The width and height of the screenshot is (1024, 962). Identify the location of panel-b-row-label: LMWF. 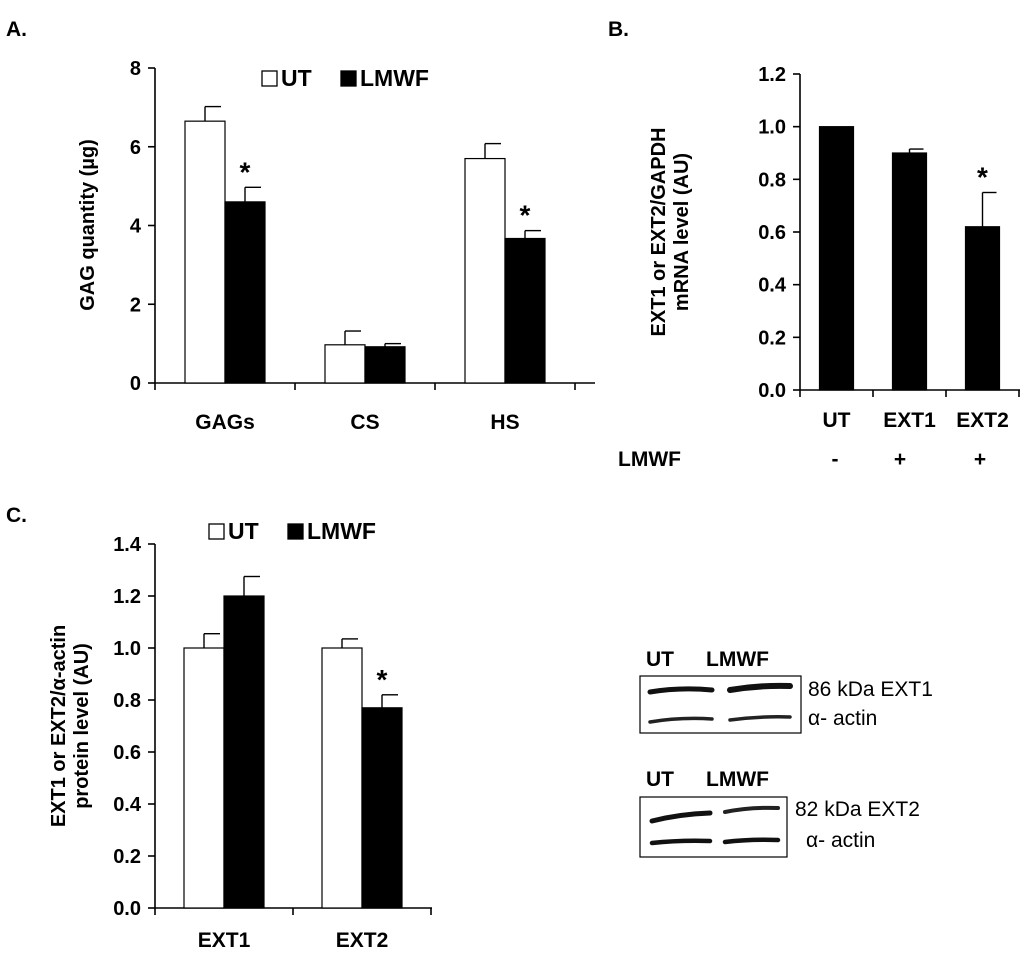
(649, 459).